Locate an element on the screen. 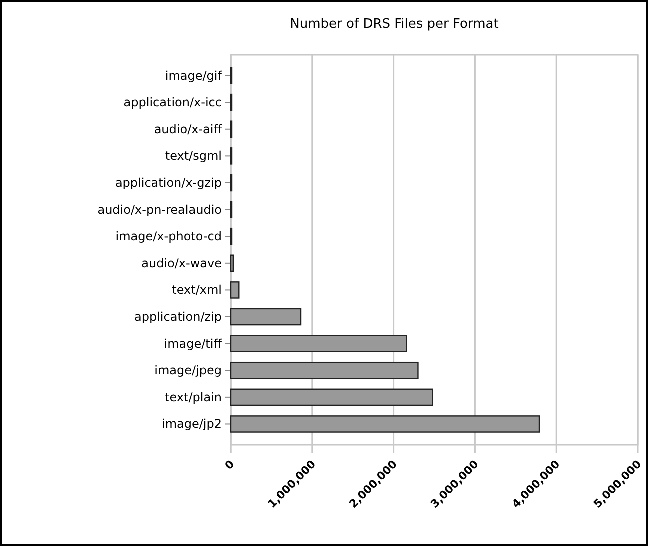 The height and width of the screenshot is (546, 648). y-tick-label: image/tiff is located at coordinates (193, 343).